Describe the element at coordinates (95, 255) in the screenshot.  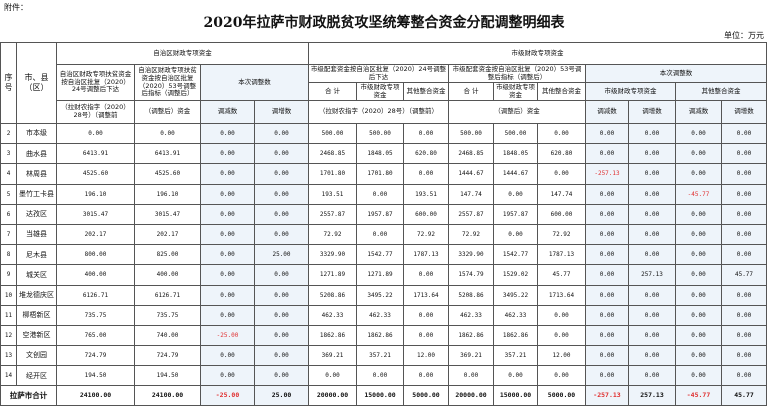
I see `row-value: 800.00` at that location.